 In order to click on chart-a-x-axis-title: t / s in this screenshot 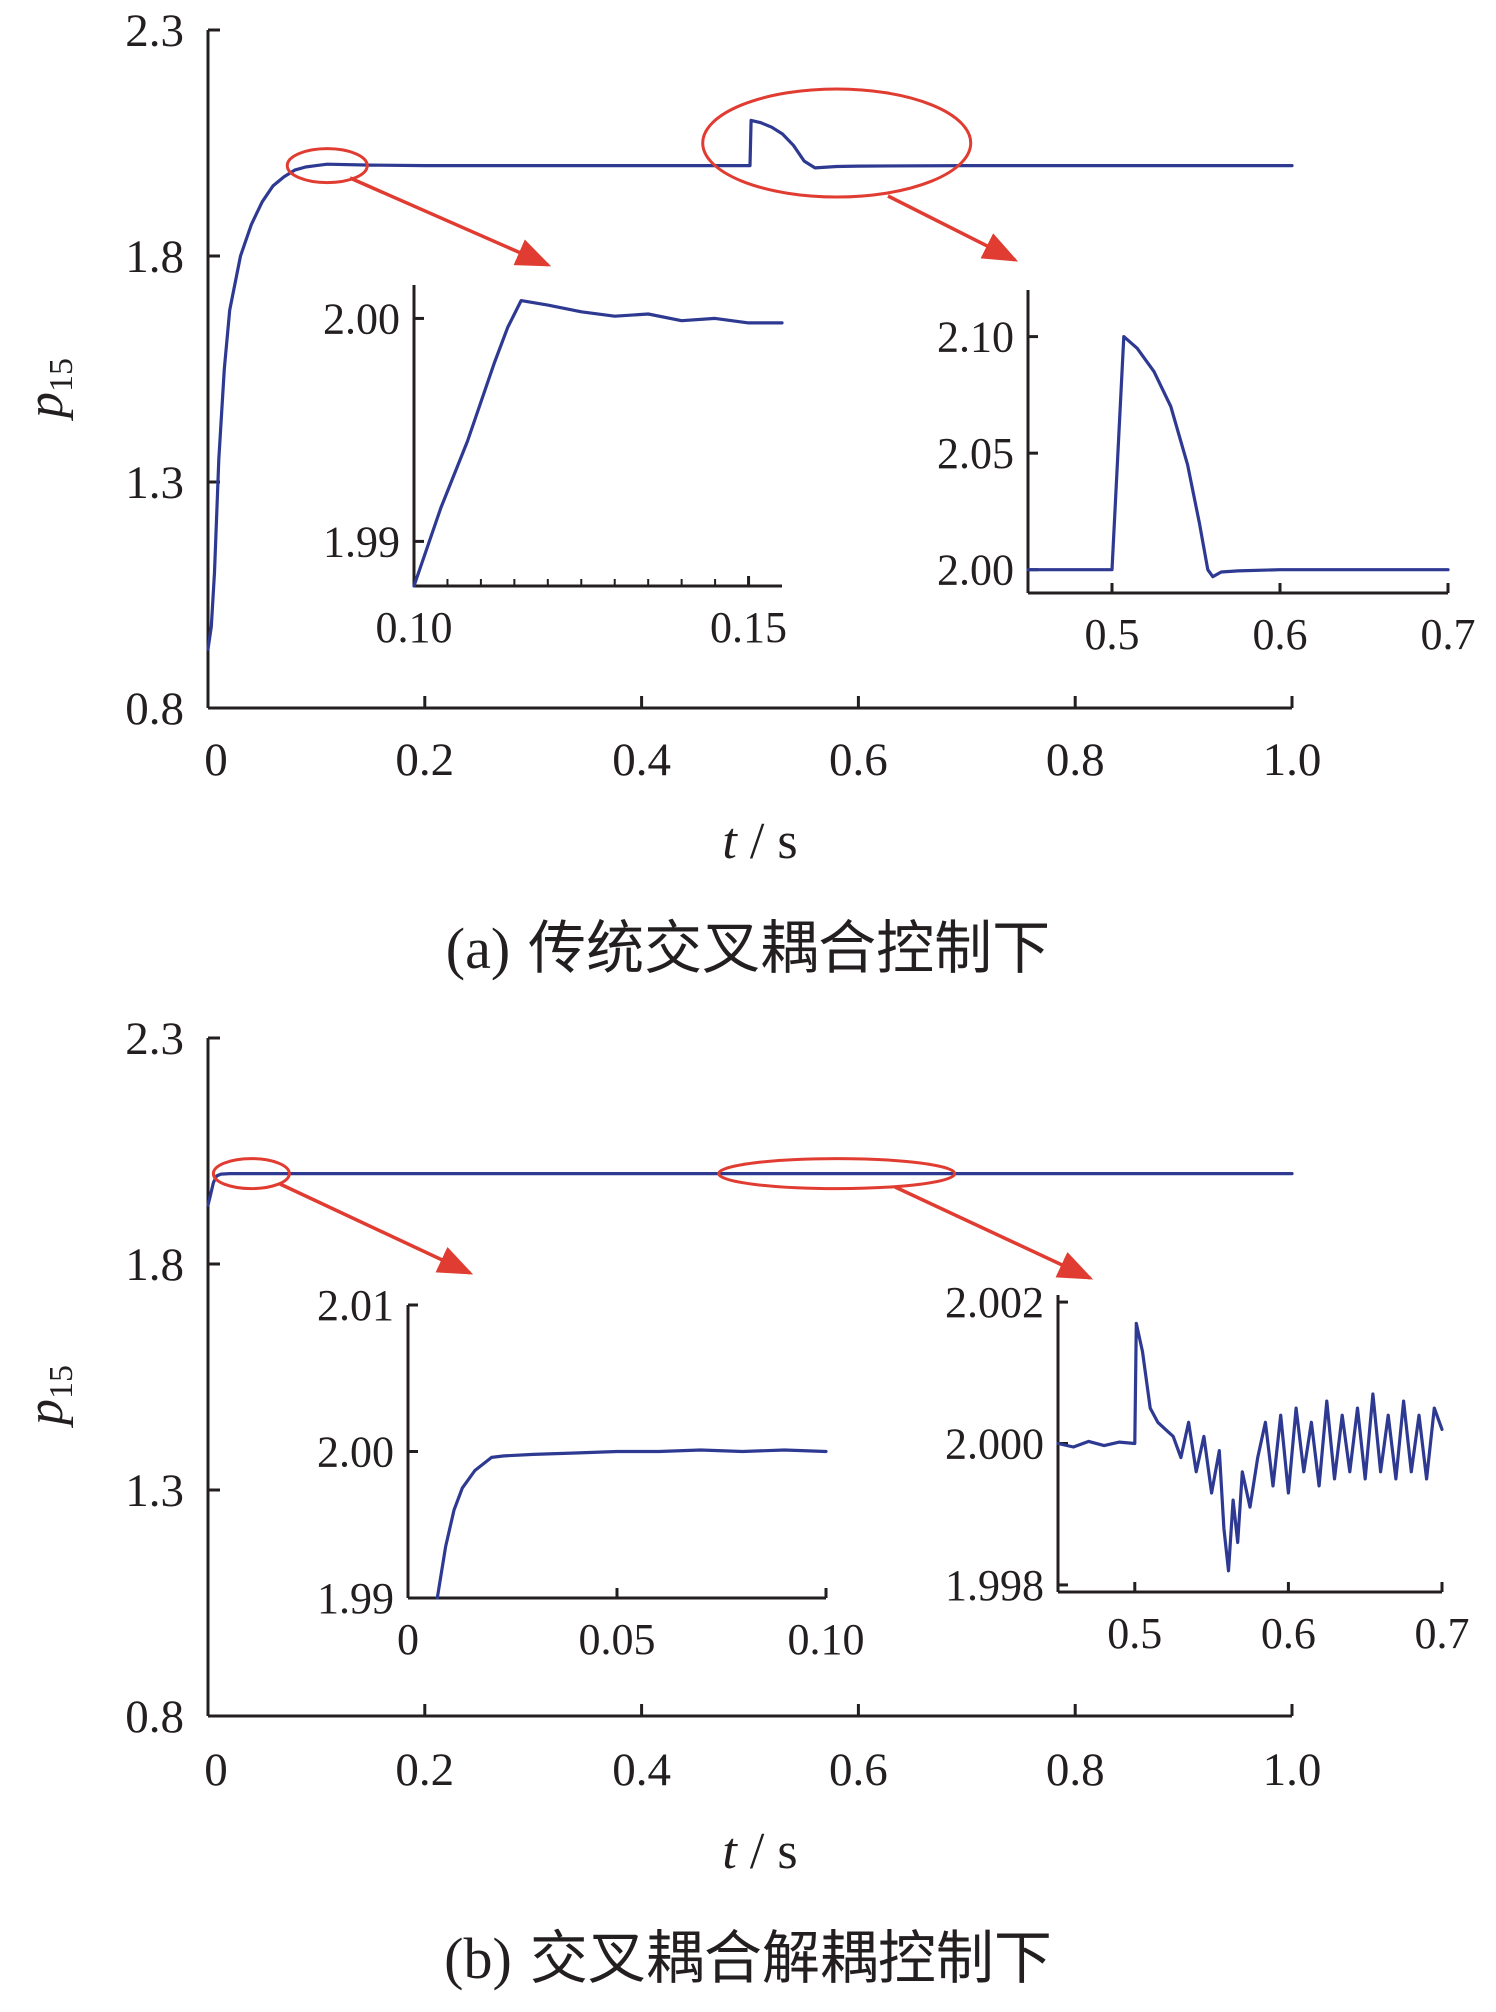, I will do `click(759, 841)`.